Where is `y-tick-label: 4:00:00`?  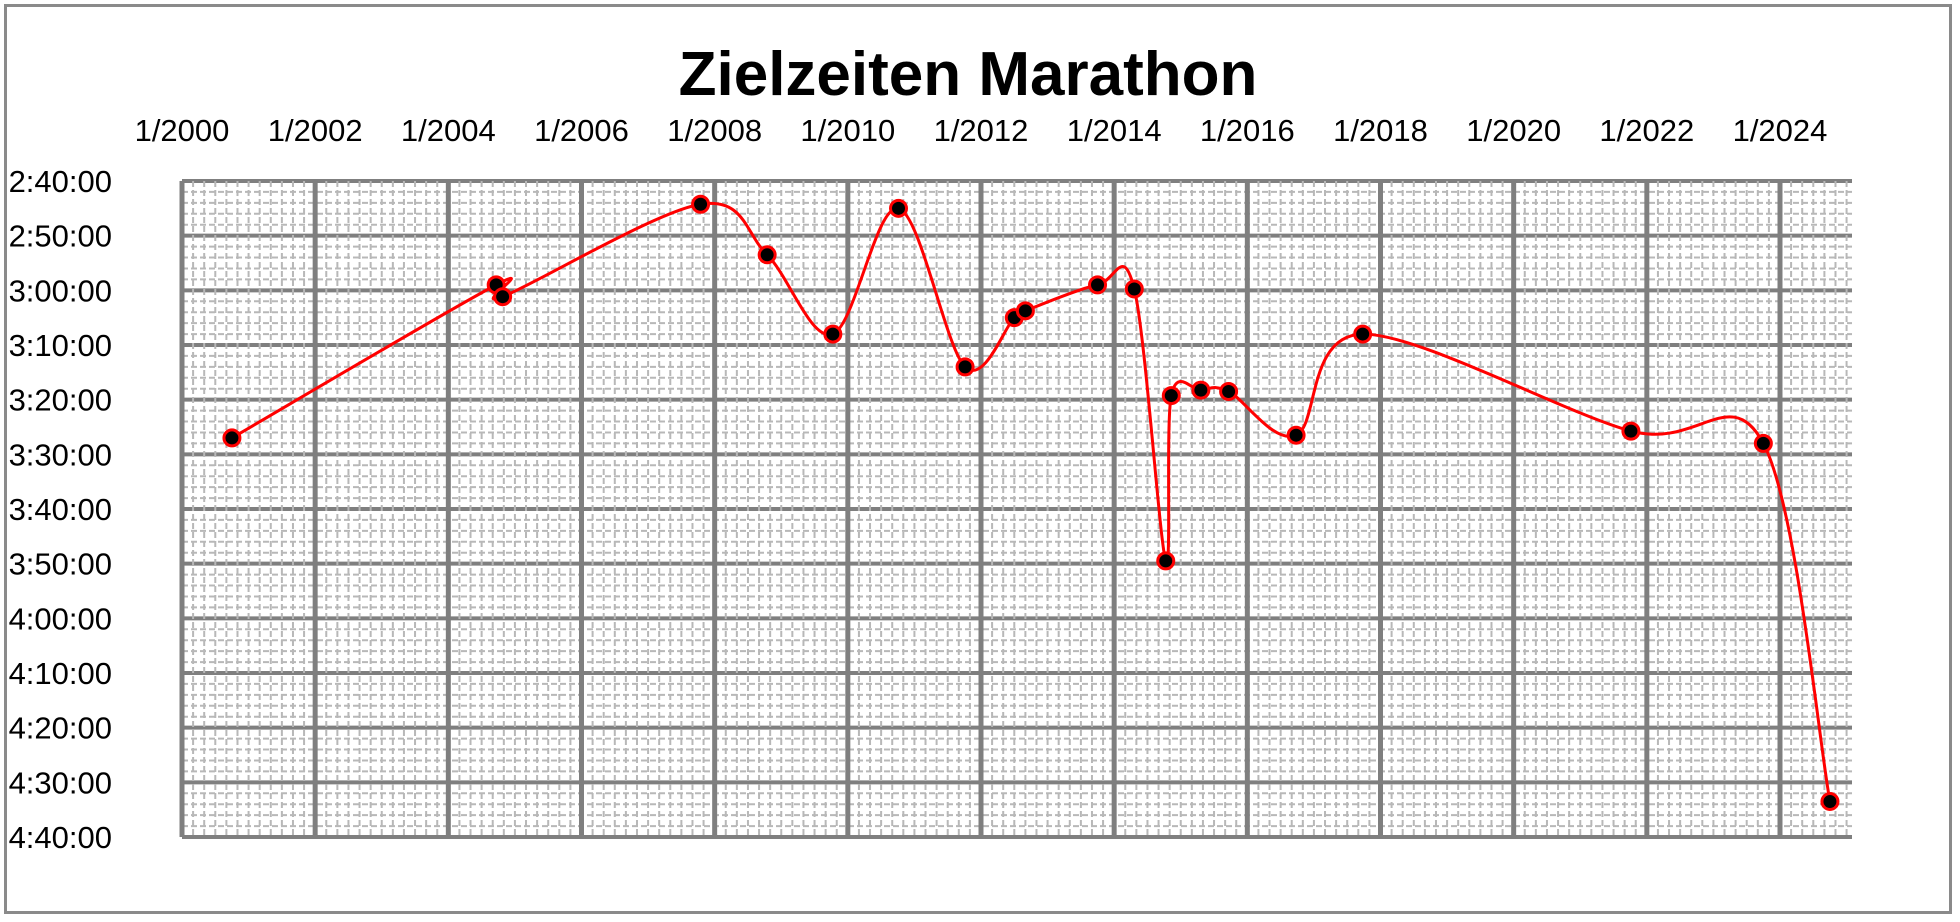 y-tick-label: 4:00:00 is located at coordinates (60, 618).